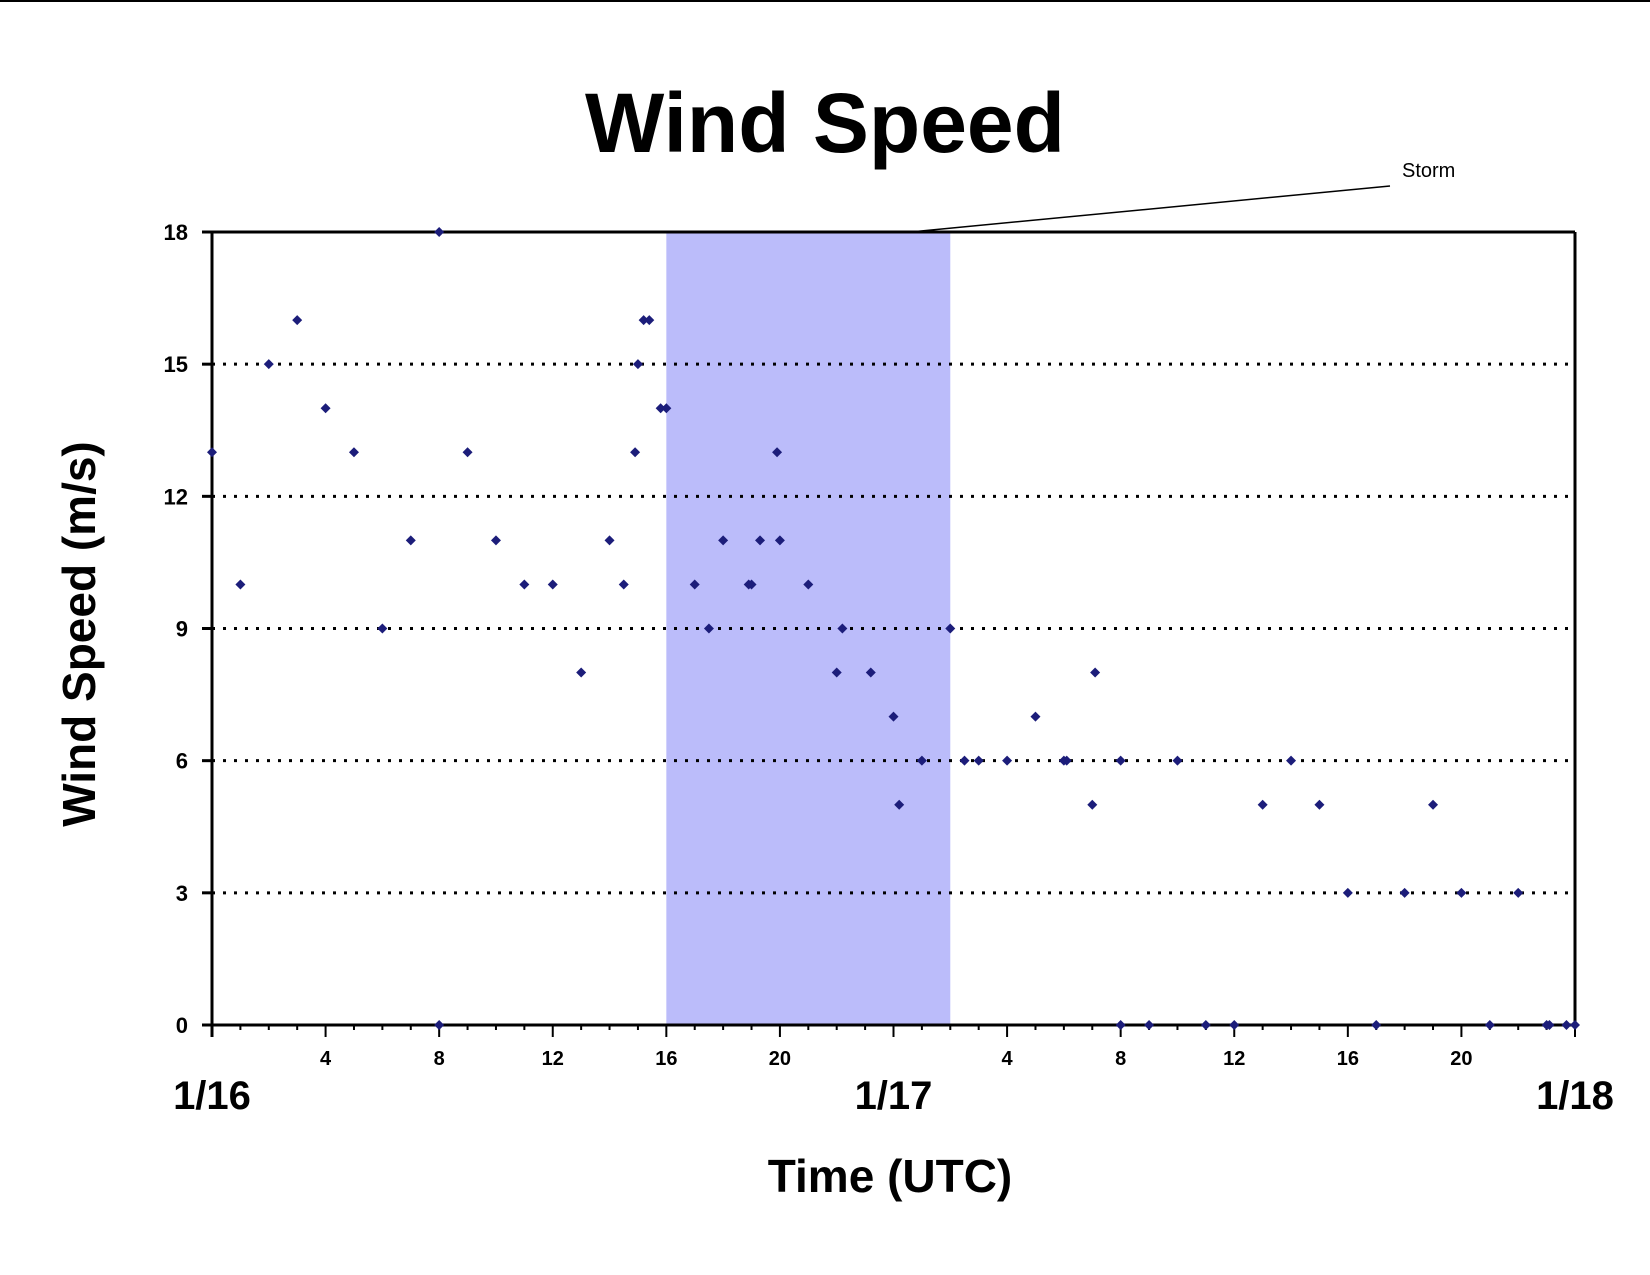 This screenshot has width=1650, height=1275. Describe the element at coordinates (182, 1025) in the screenshot. I see `y-tick-label: 0` at that location.